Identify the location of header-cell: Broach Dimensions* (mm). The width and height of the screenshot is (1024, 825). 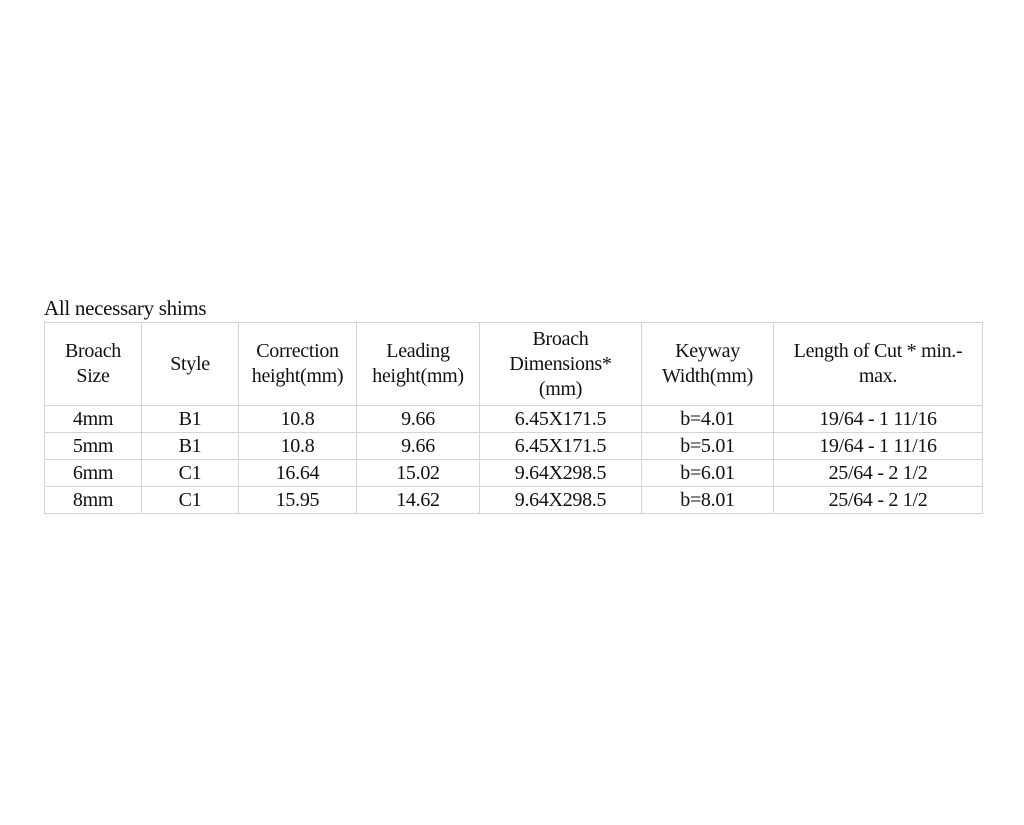
(560, 364).